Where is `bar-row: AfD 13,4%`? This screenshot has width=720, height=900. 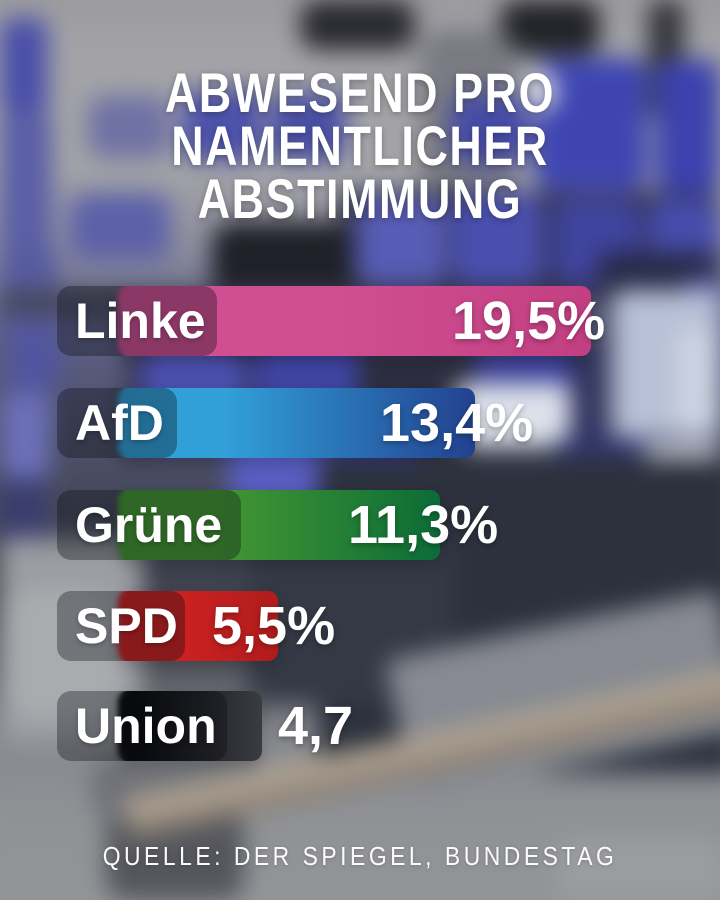 bar-row: AfD 13,4% is located at coordinates (360, 423).